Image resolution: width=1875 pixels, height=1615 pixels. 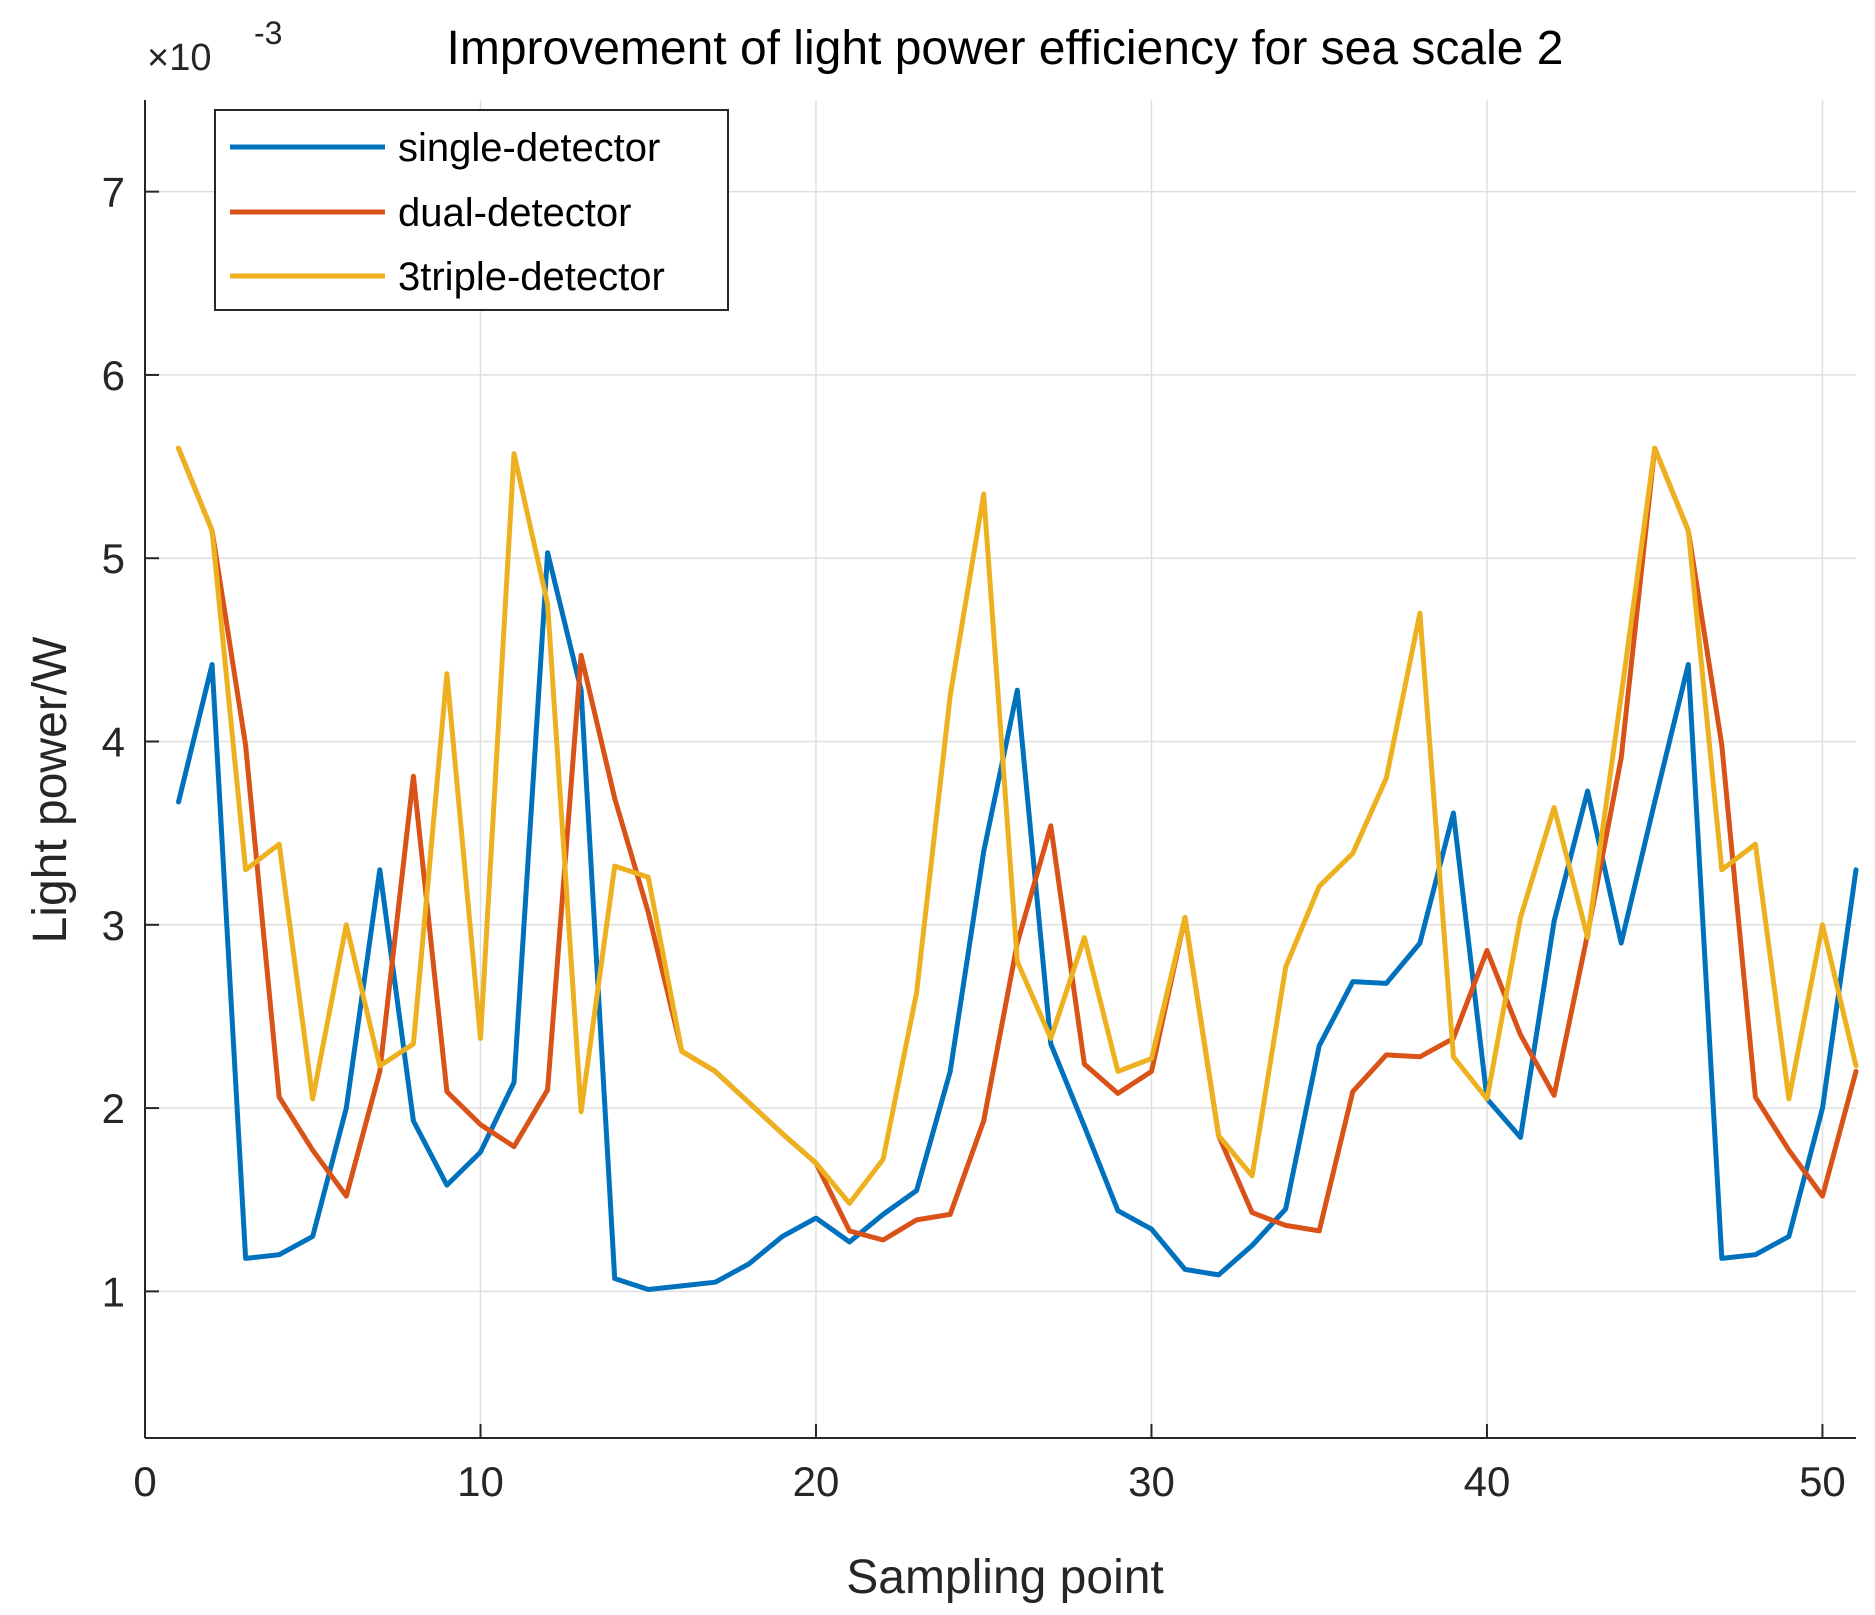 What do you see at coordinates (816, 1481) in the screenshot?
I see `x-tick-label-2: 20` at bounding box center [816, 1481].